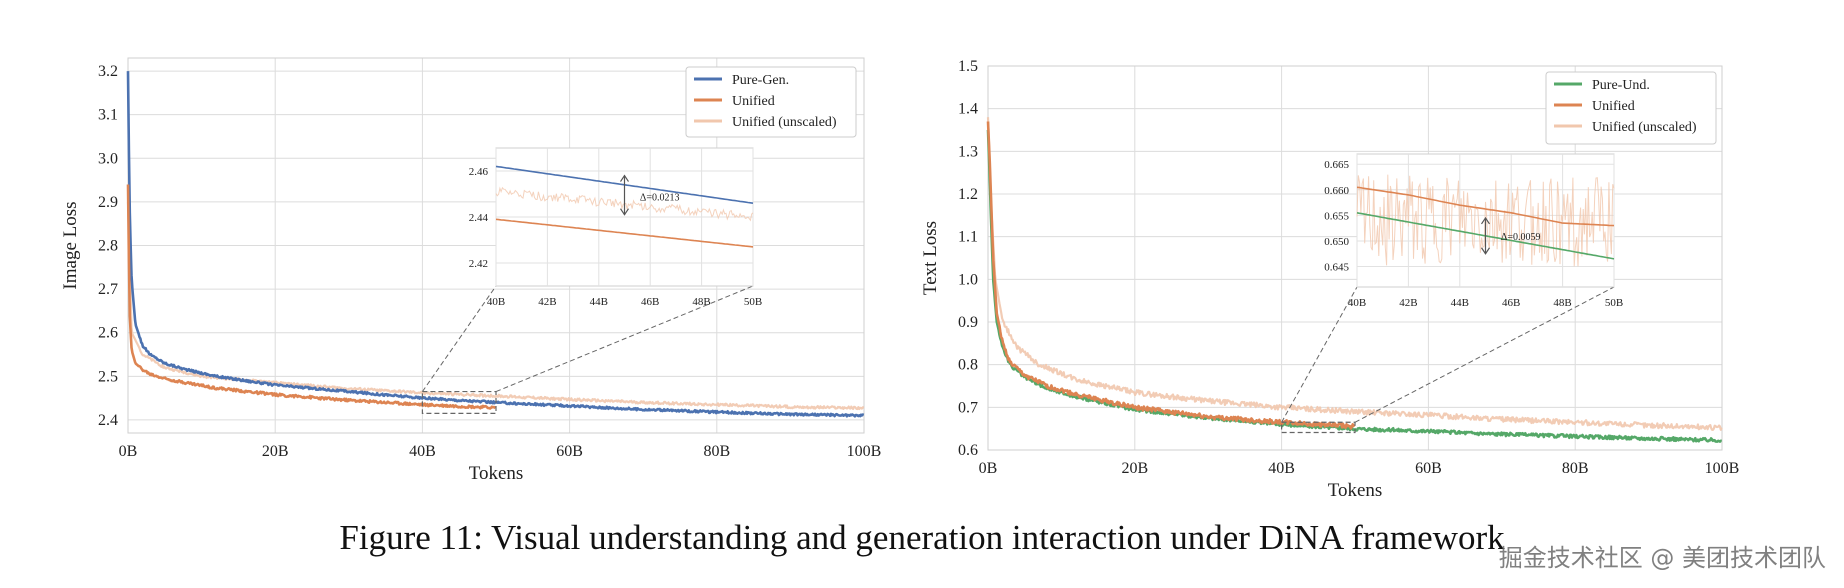 The image size is (1844, 588). What do you see at coordinates (1336, 191) in the screenshot?
I see `inset-y-tick-label: 0.660` at bounding box center [1336, 191].